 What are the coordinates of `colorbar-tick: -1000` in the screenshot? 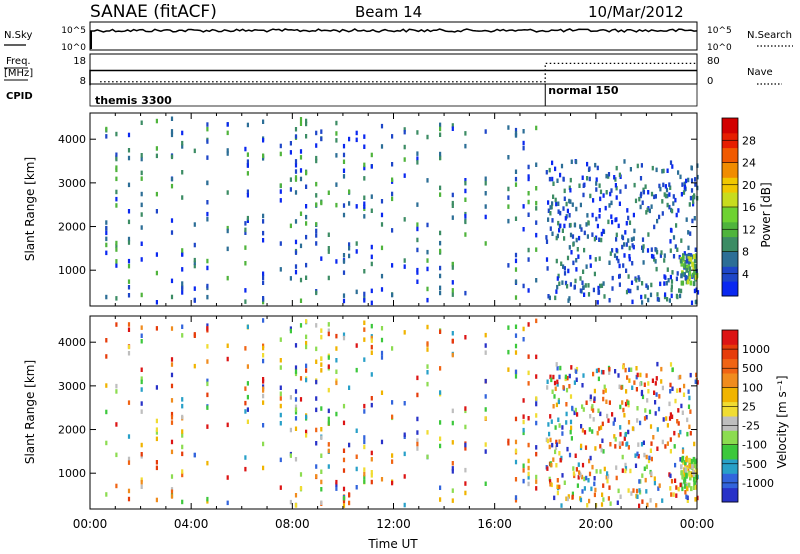 It's located at (758, 483).